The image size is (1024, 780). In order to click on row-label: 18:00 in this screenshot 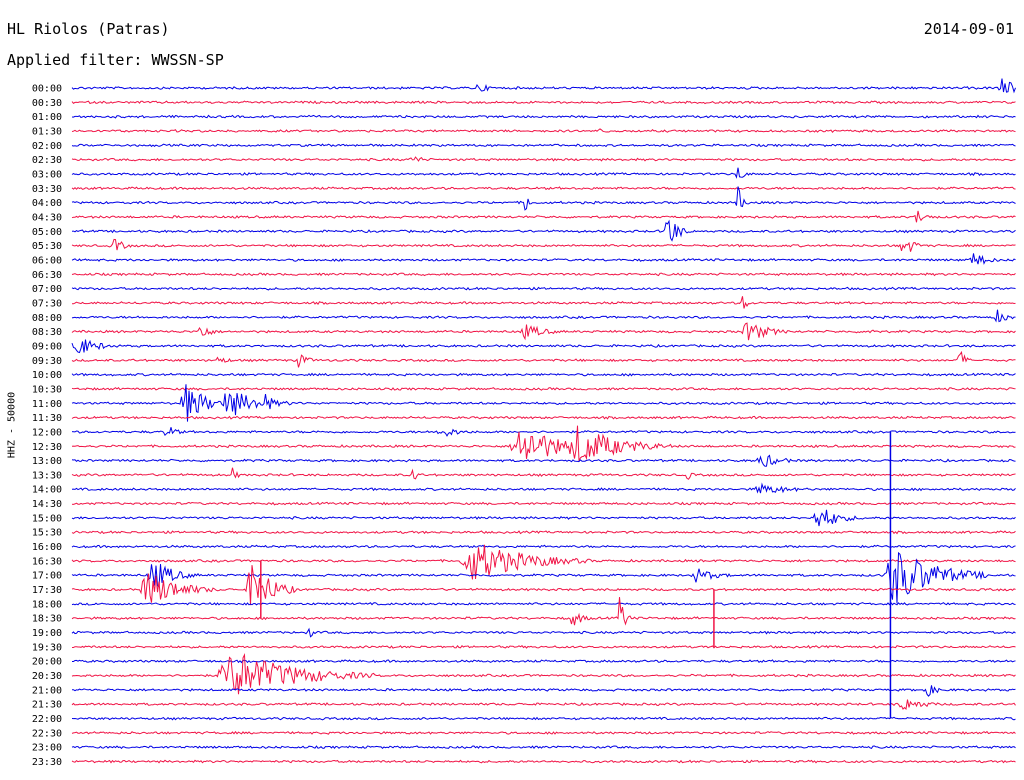, I will do `click(47, 604)`.